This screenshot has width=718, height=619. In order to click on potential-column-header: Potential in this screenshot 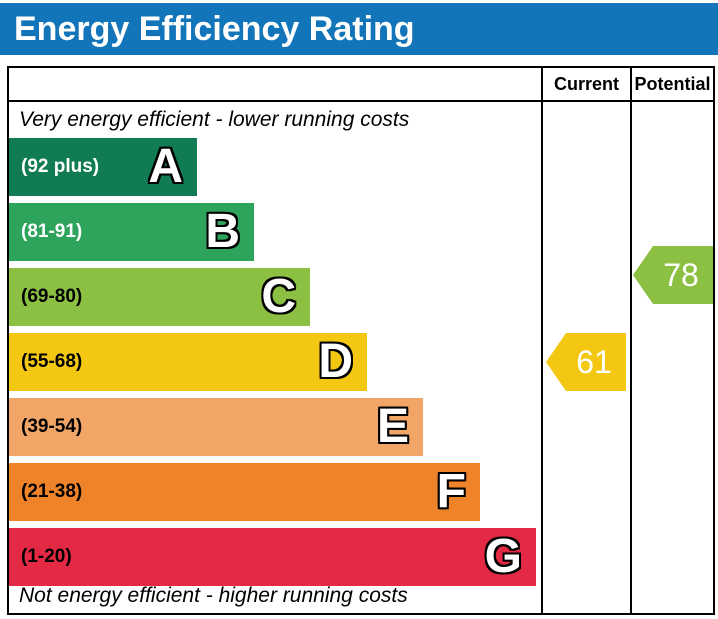, I will do `click(672, 83)`.